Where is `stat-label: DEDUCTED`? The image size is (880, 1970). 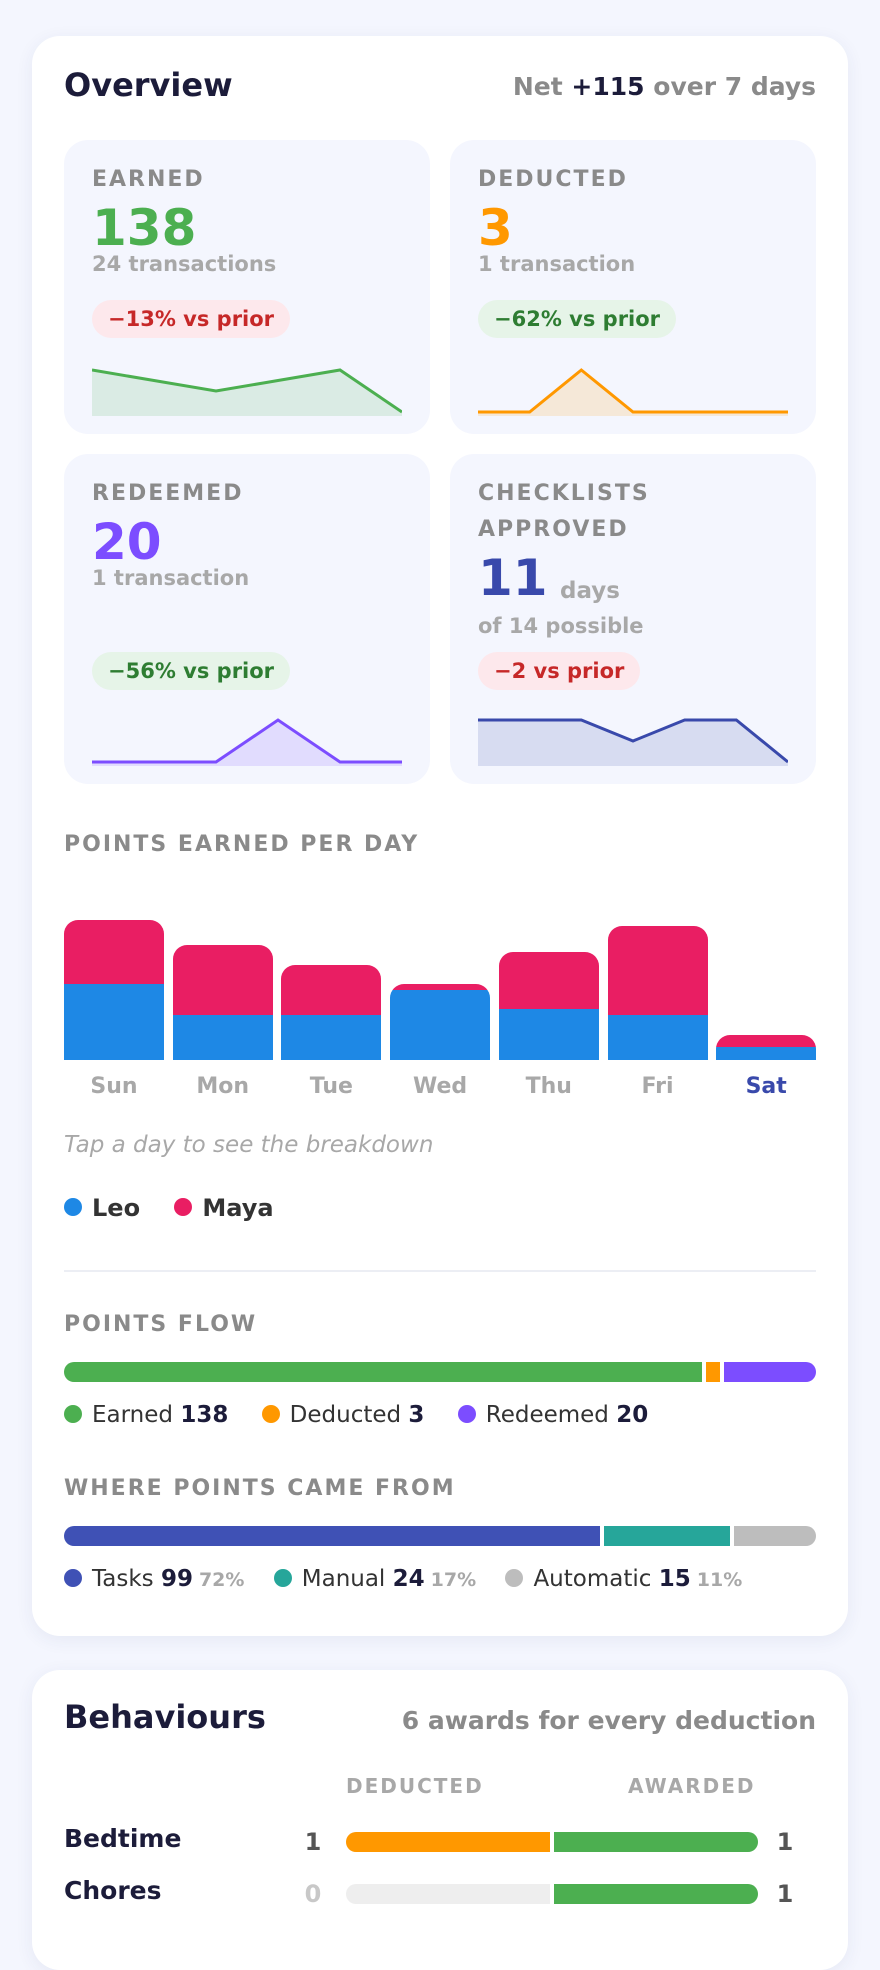 stat-label: DEDUCTED is located at coordinates (553, 179).